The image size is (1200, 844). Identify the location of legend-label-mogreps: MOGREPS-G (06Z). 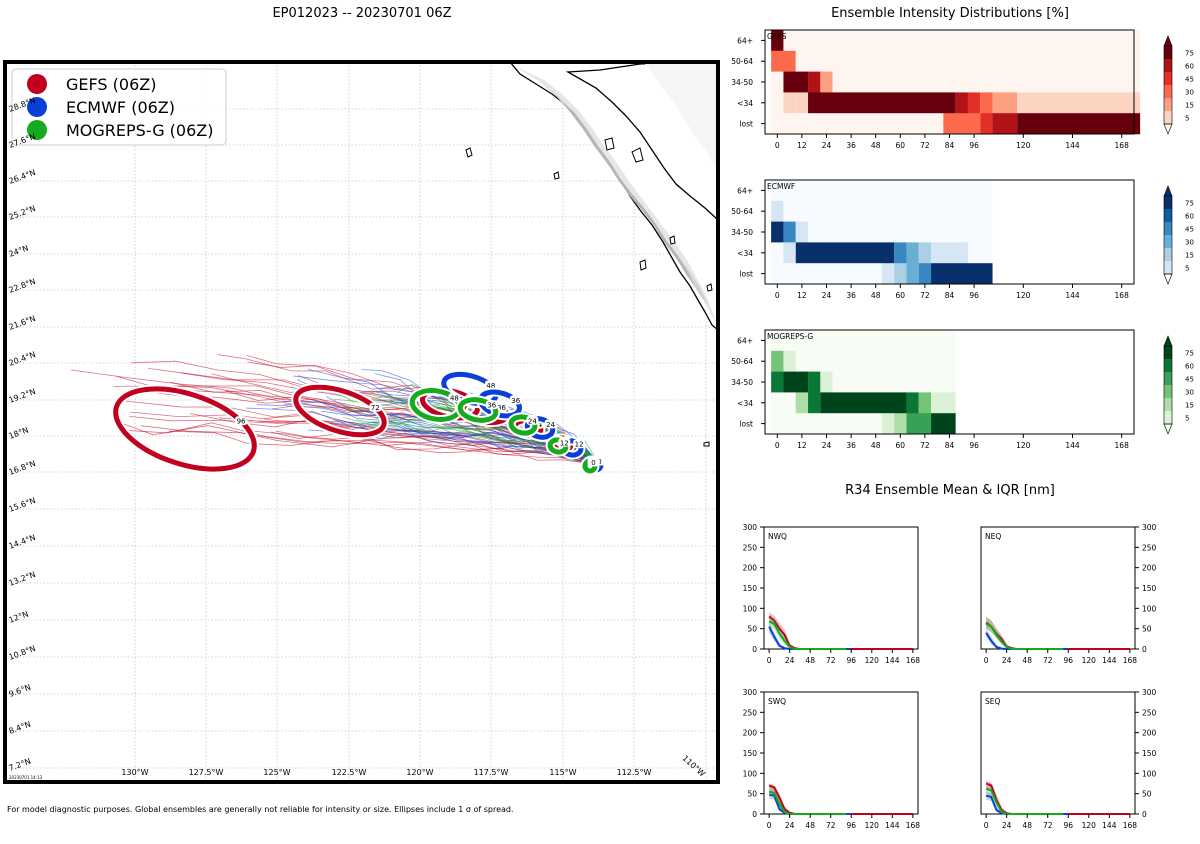
(139, 130).